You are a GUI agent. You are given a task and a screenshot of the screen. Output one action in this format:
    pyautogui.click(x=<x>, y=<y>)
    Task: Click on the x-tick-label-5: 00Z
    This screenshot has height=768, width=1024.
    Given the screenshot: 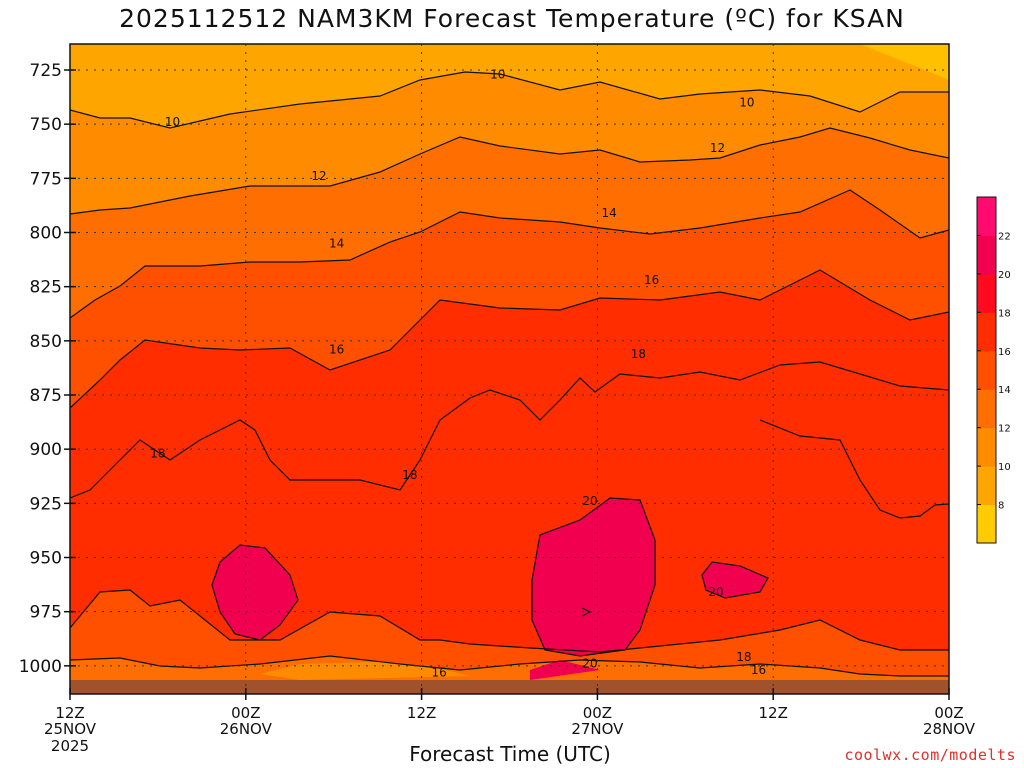 What is the action you would take?
    pyautogui.click(x=948, y=713)
    